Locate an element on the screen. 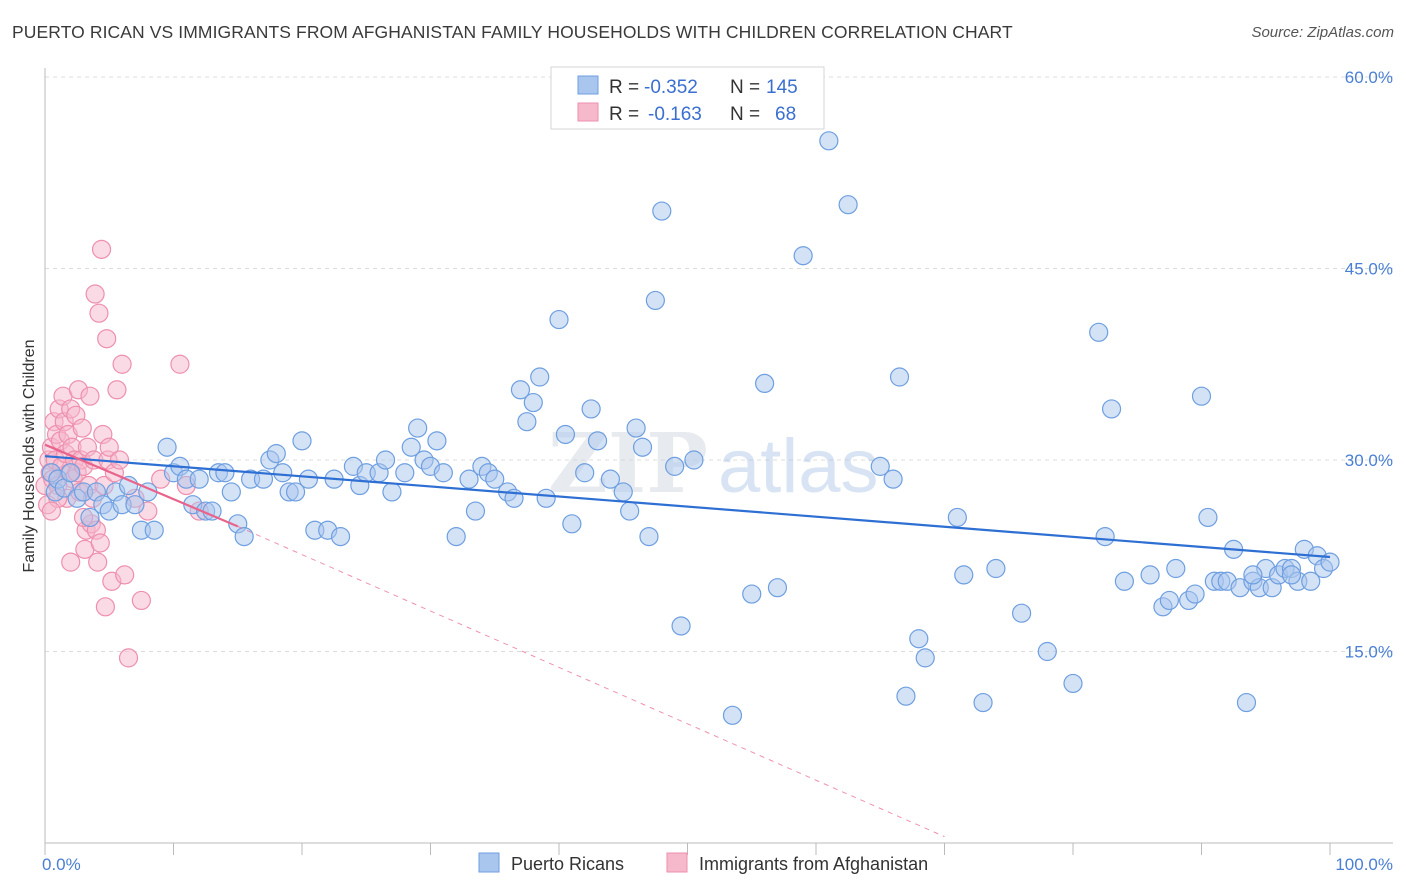 This screenshot has height=892, width=1406. legend-r-label-2: R = is located at coordinates (624, 114).